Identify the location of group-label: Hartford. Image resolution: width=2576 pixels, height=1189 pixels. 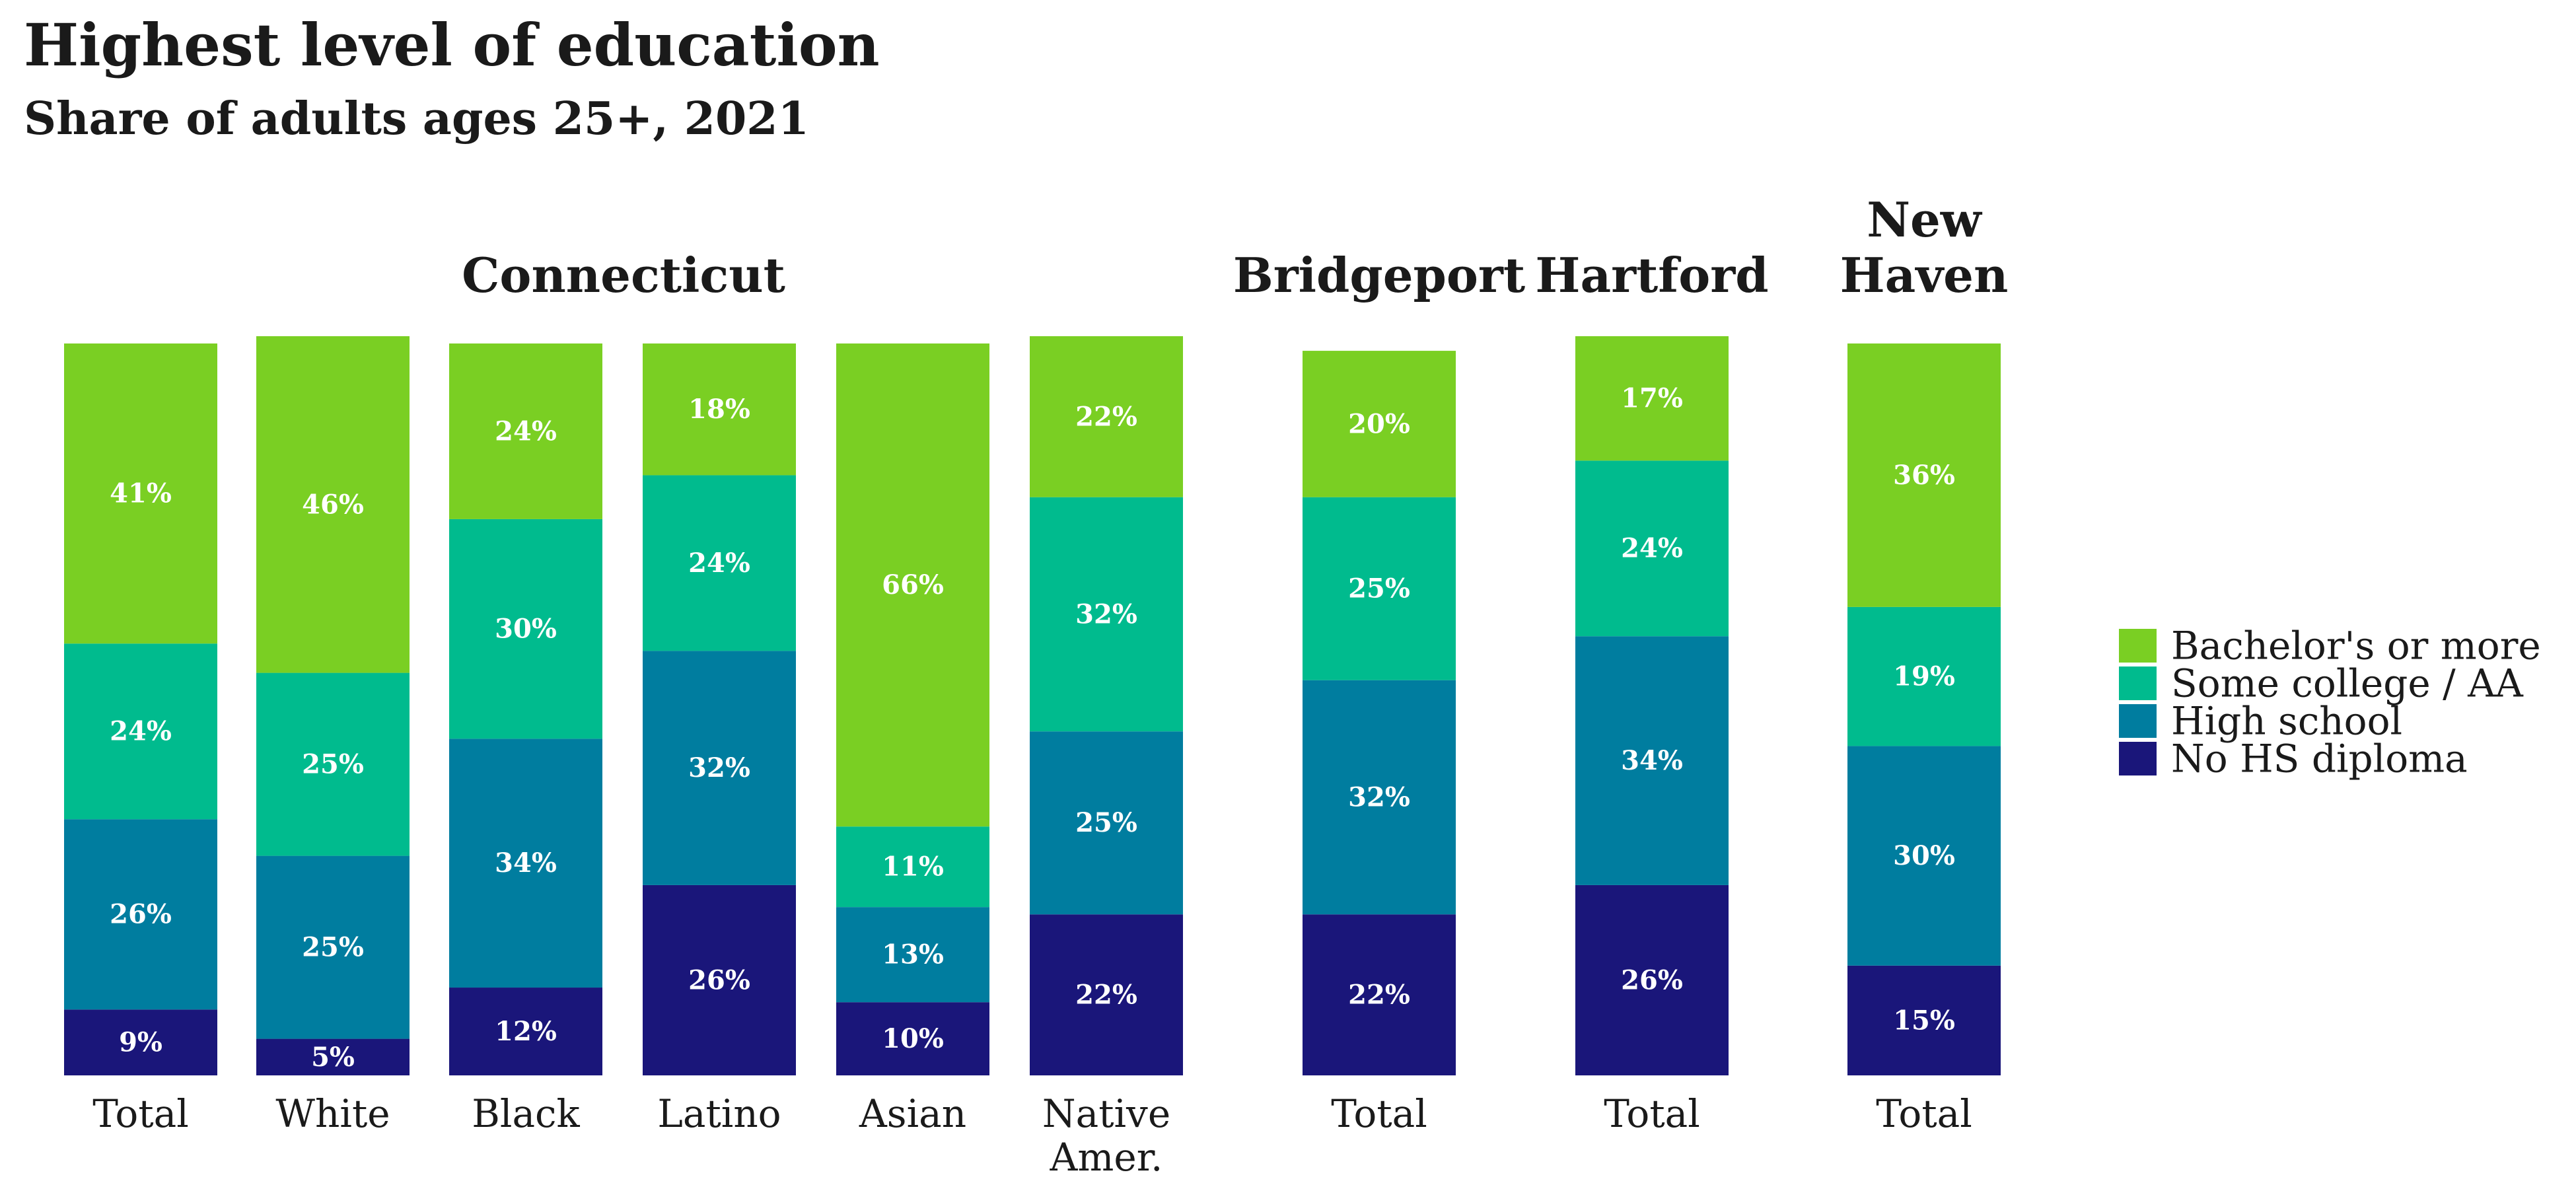
(1651, 275).